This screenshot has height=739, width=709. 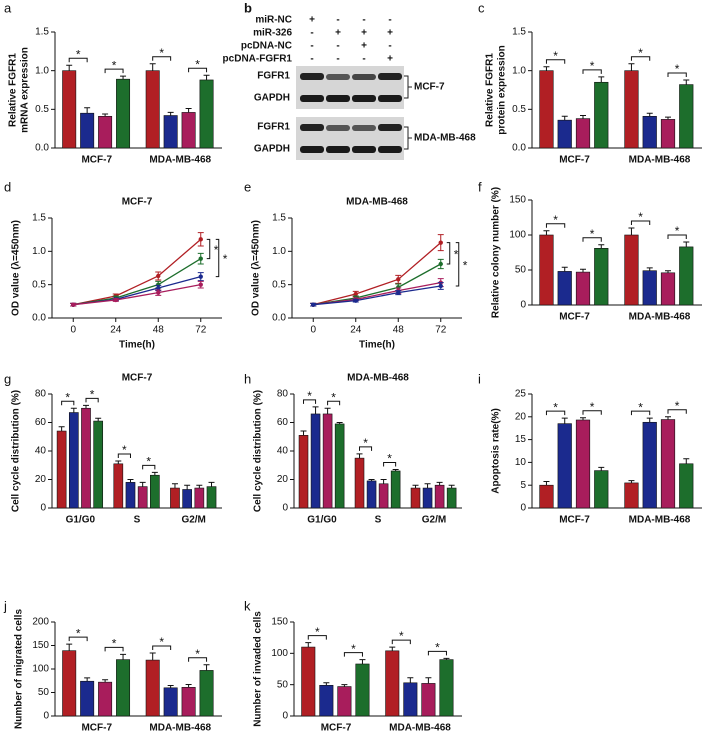 I want to click on y-axis-label: mRNA expression, so click(x=25, y=90).